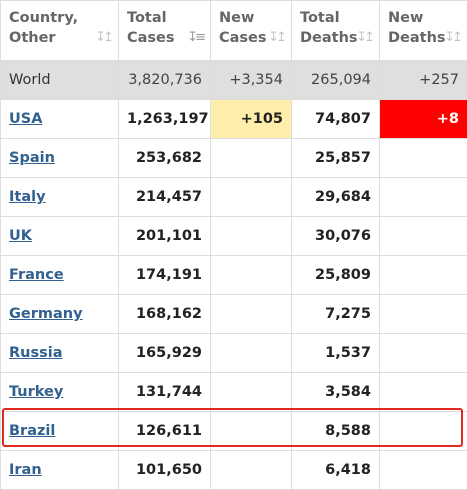 This screenshot has height=490, width=467. What do you see at coordinates (36, 275) in the screenshot?
I see `country-link-france: France` at bounding box center [36, 275].